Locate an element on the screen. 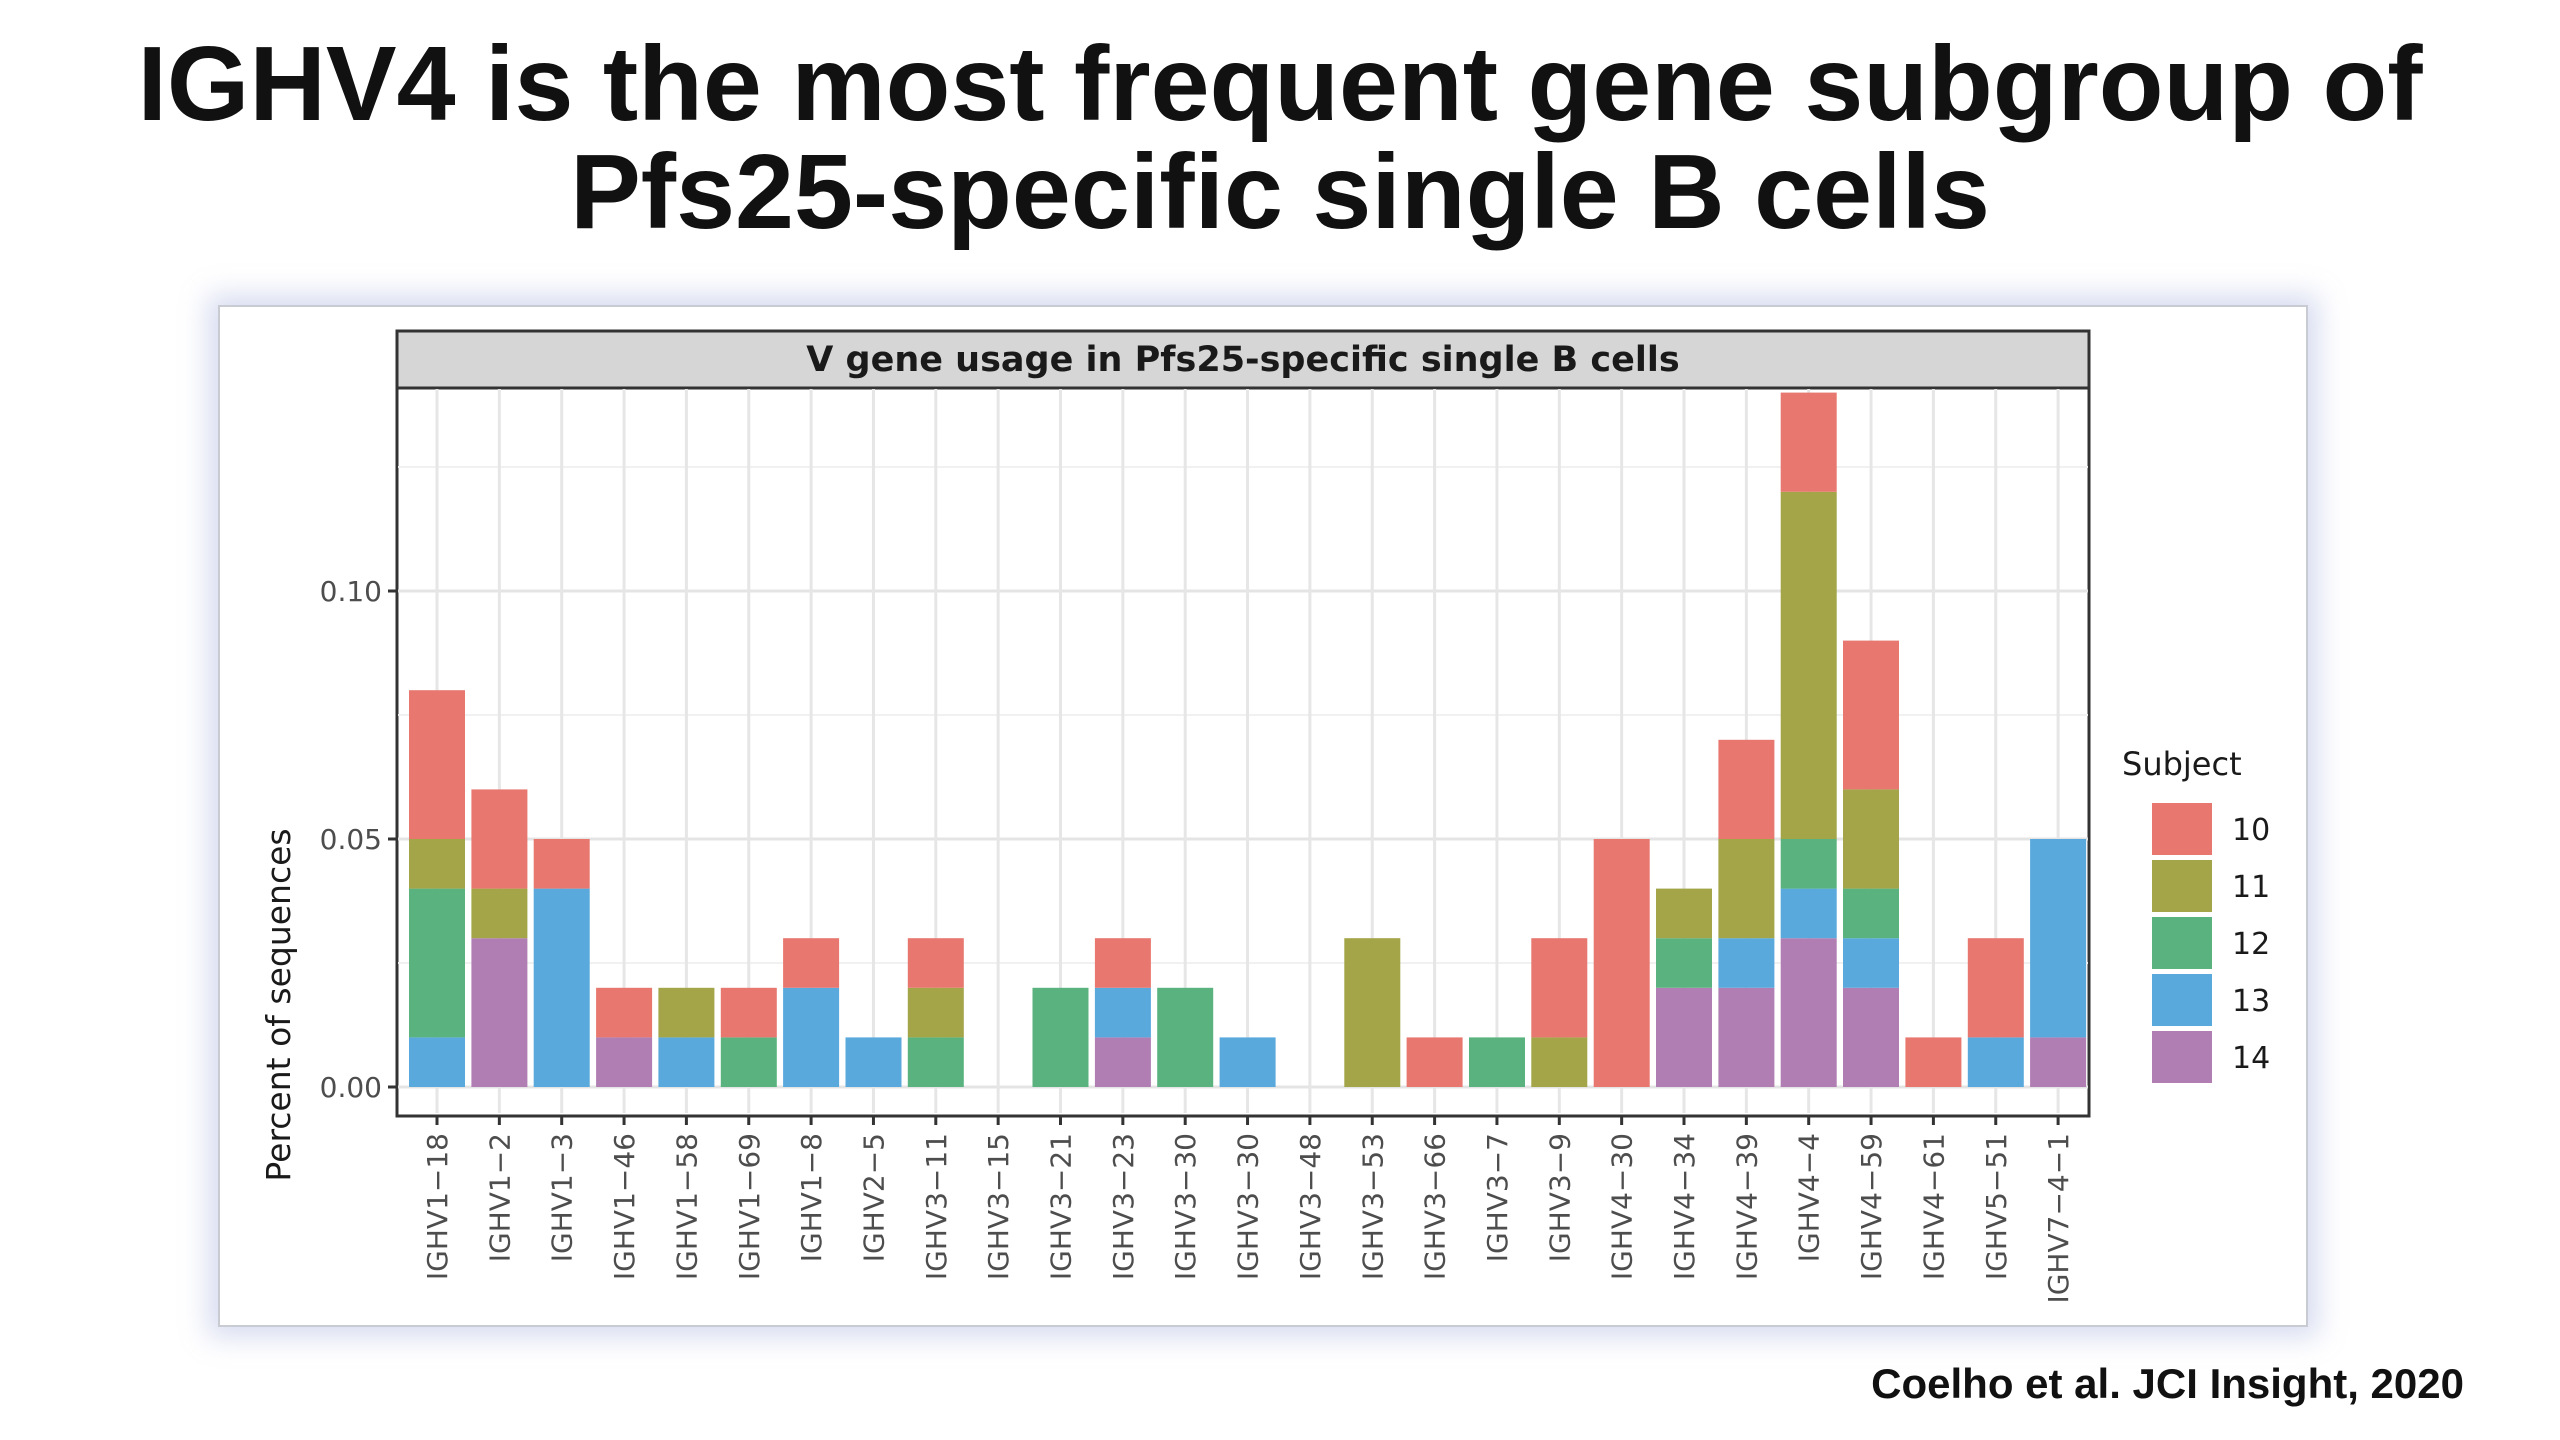  x-tick-label: IGHV4−61 is located at coordinates (1933, 1206).